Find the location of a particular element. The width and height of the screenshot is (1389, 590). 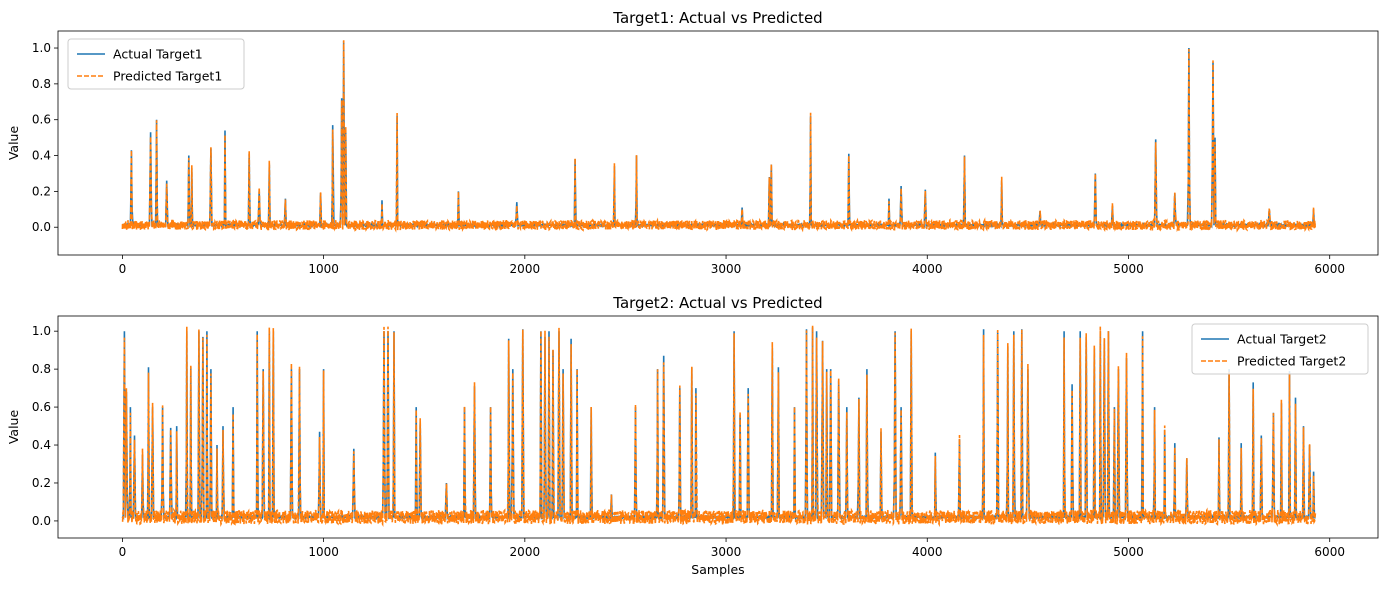

legend-entry: Predicted Target2 is located at coordinates (1291, 361).